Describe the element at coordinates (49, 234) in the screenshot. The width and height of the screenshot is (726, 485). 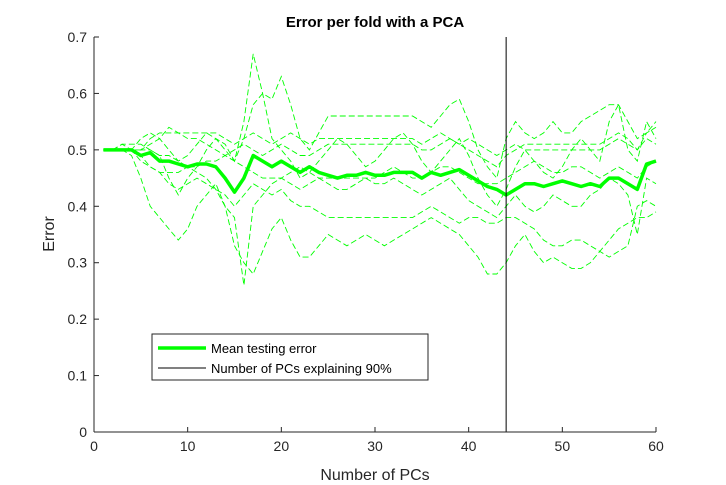
I see `y-axis-label: Error` at that location.